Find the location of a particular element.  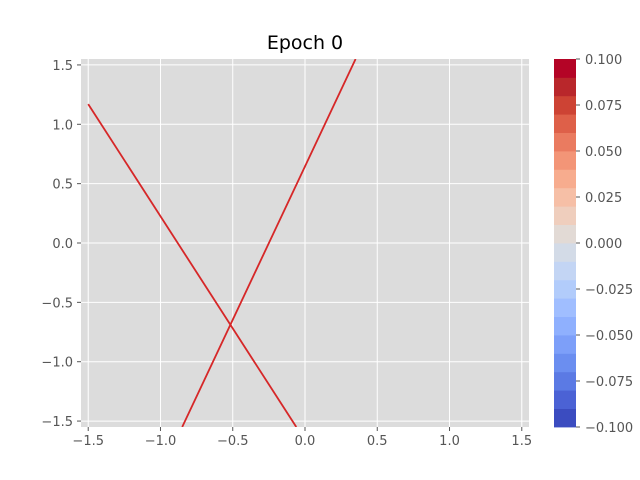

colorbar-tick-label: −0.075 is located at coordinates (609, 382).